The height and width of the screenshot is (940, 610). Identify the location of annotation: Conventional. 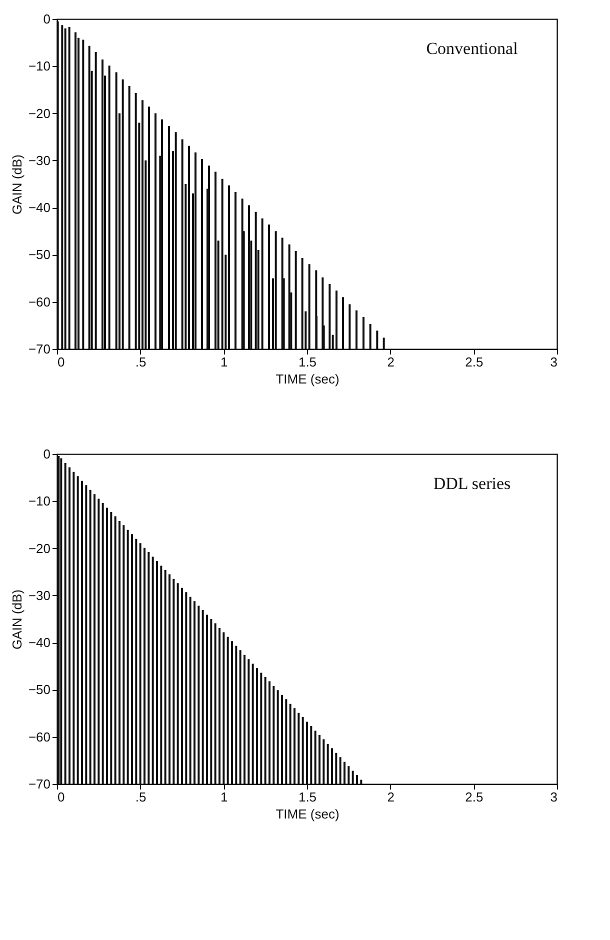
(472, 48).